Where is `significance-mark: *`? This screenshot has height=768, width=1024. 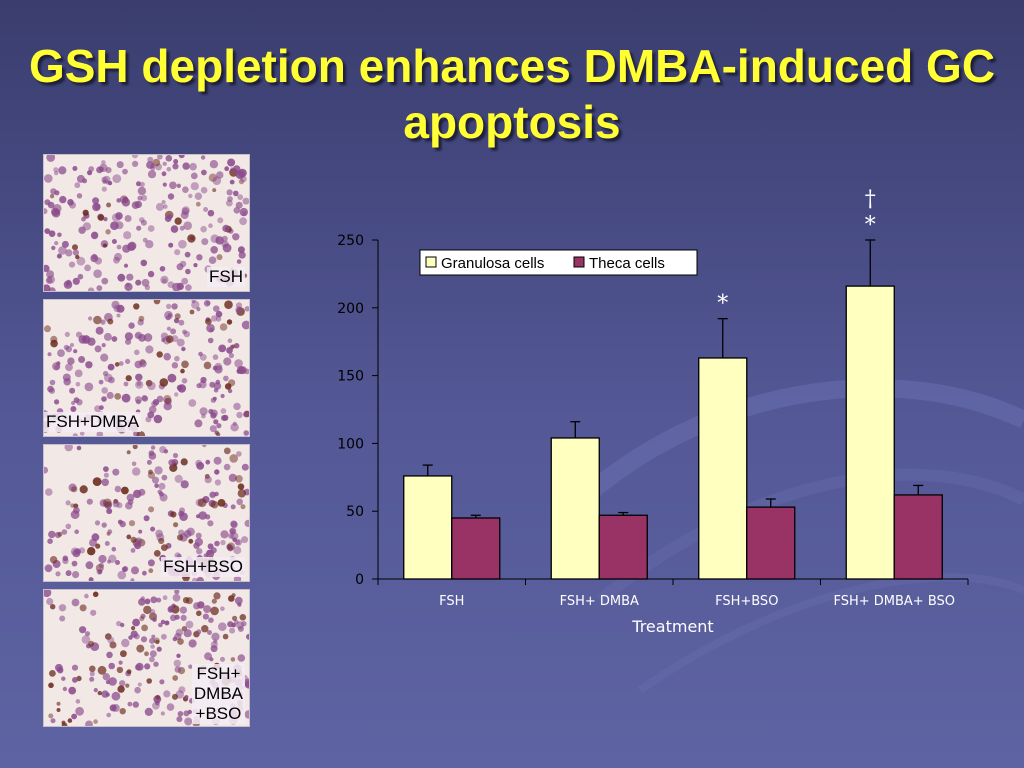
significance-mark: * is located at coordinates (870, 225).